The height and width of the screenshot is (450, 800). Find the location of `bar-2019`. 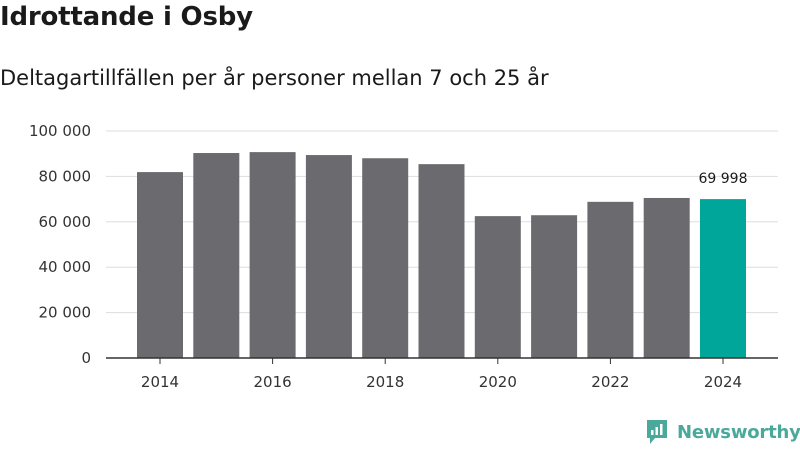

bar-2019 is located at coordinates (441, 261).